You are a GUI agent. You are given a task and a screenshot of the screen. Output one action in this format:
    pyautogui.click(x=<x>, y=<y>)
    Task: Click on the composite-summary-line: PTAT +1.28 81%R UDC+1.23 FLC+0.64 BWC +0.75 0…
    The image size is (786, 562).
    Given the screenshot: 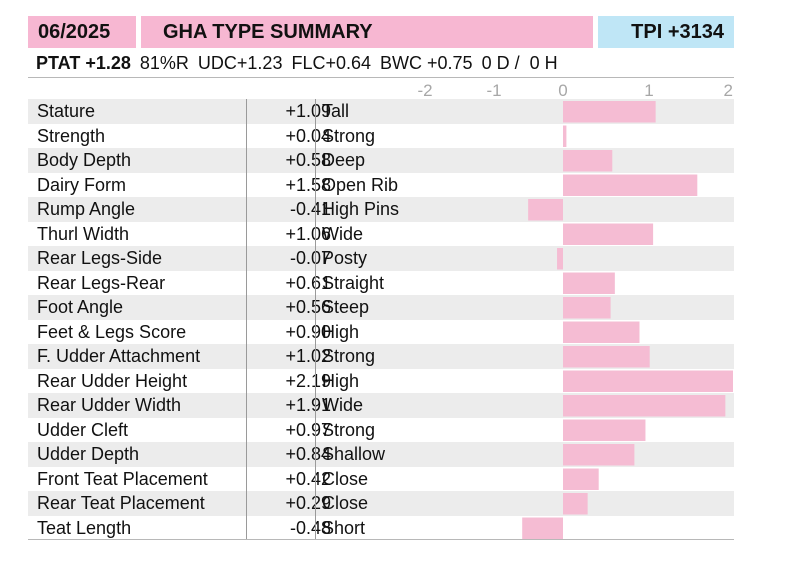 What is the action you would take?
    pyautogui.click(x=301, y=63)
    